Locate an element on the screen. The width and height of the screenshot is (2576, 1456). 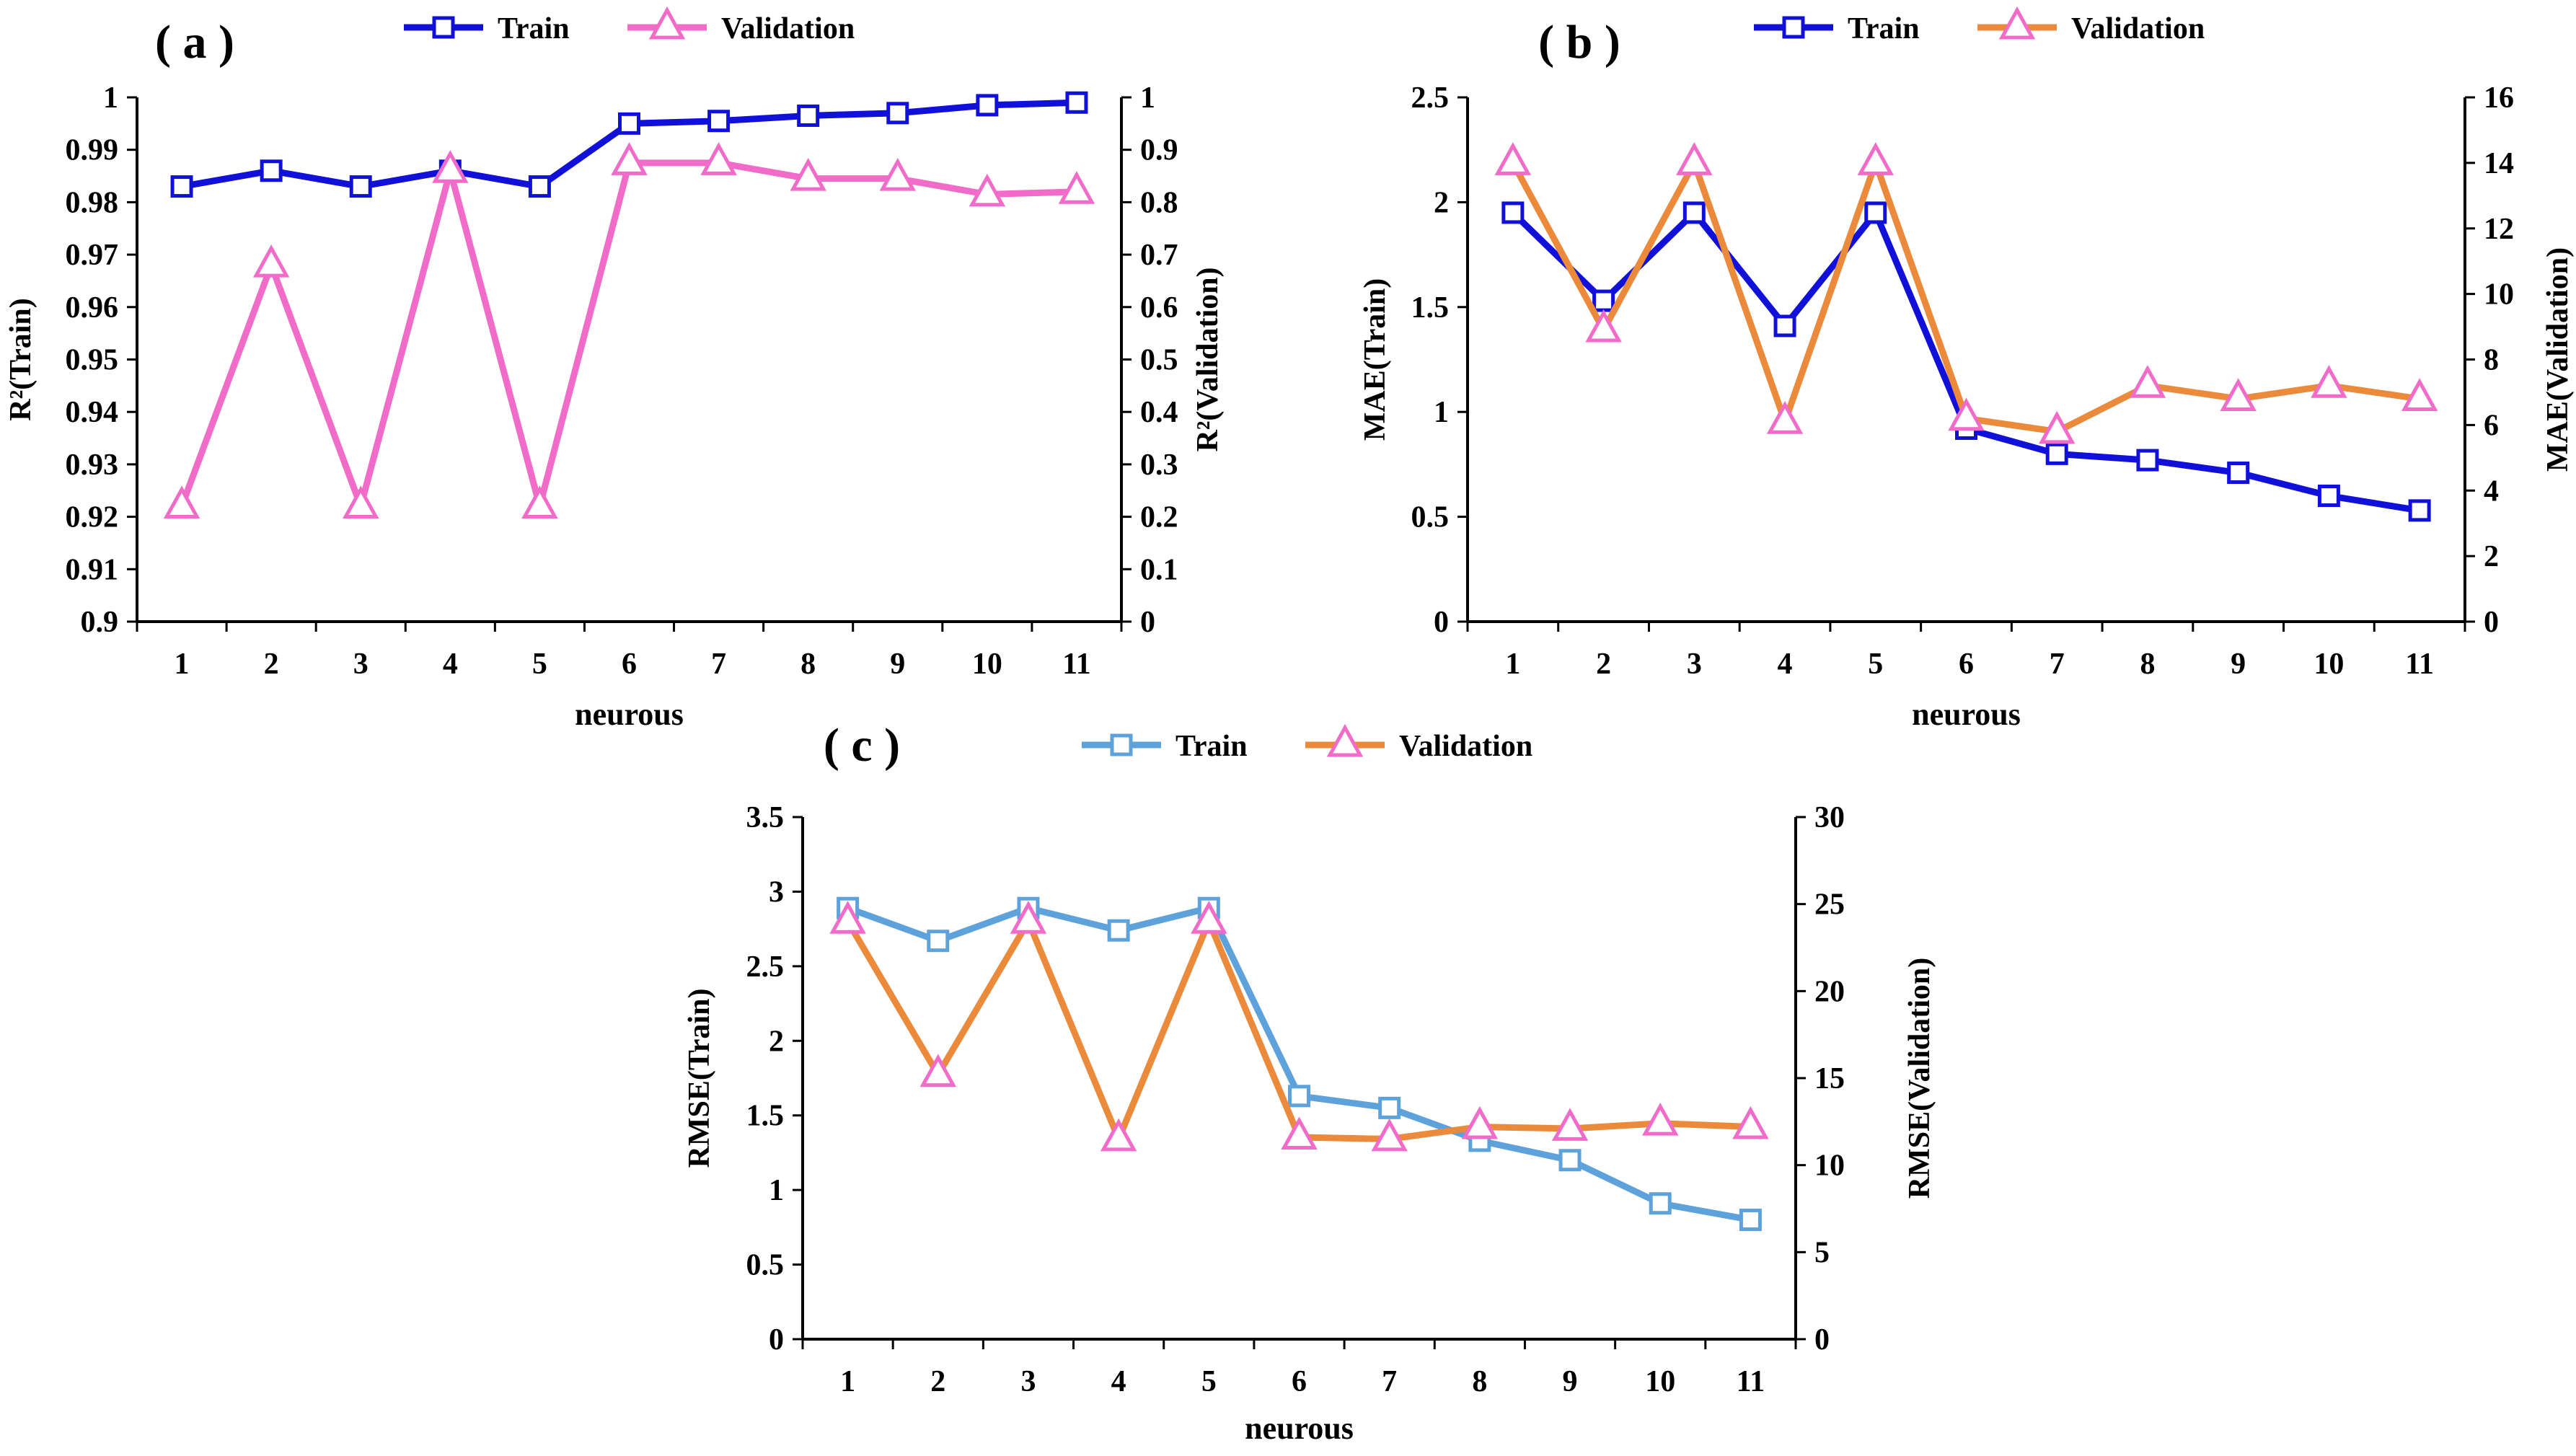
y-tick-label-left: 0.99 is located at coordinates (92, 150).